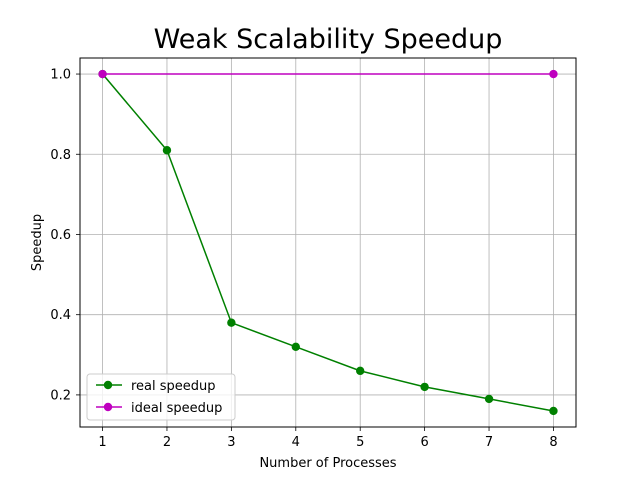 The image size is (640, 480). What do you see at coordinates (360, 442) in the screenshot?
I see `x-tick-label: 5` at bounding box center [360, 442].